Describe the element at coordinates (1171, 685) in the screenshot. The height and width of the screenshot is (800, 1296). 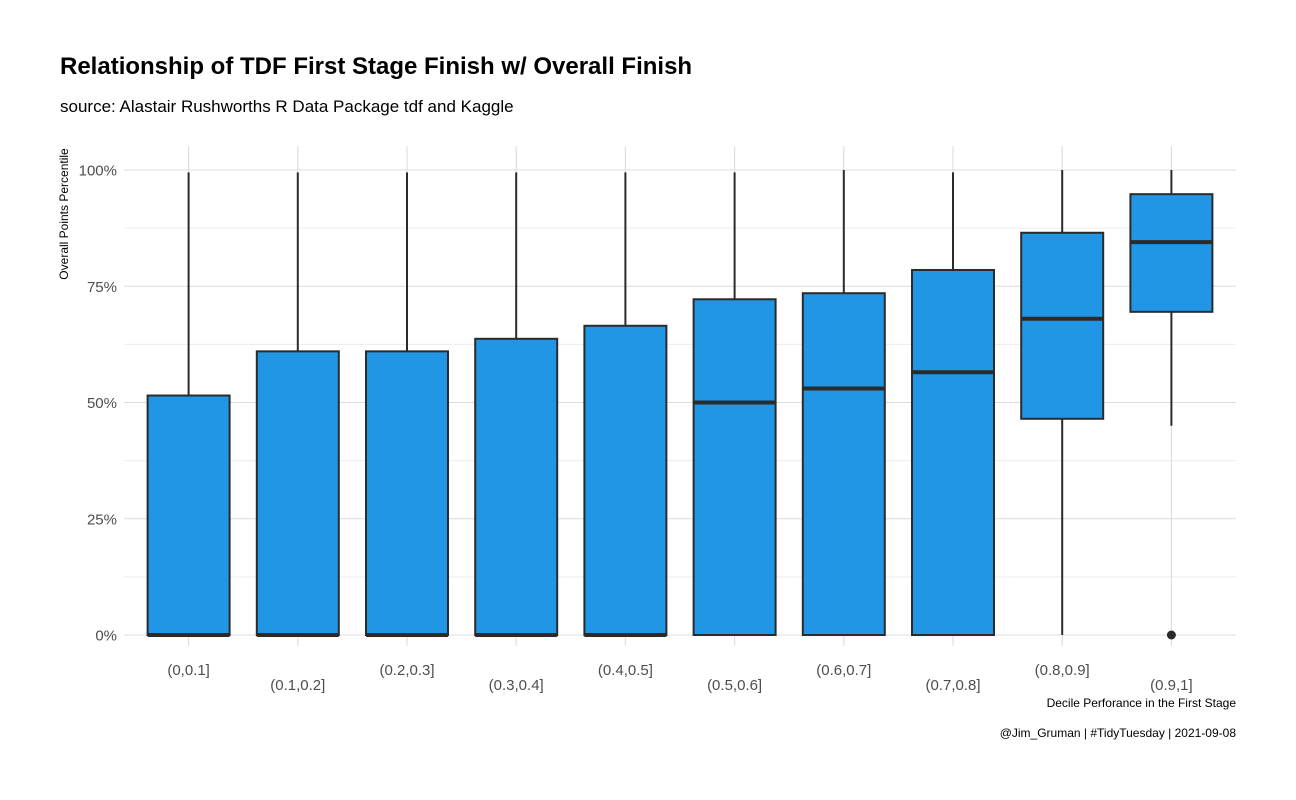
I see `x-tick-label: (0.9,1]` at that location.